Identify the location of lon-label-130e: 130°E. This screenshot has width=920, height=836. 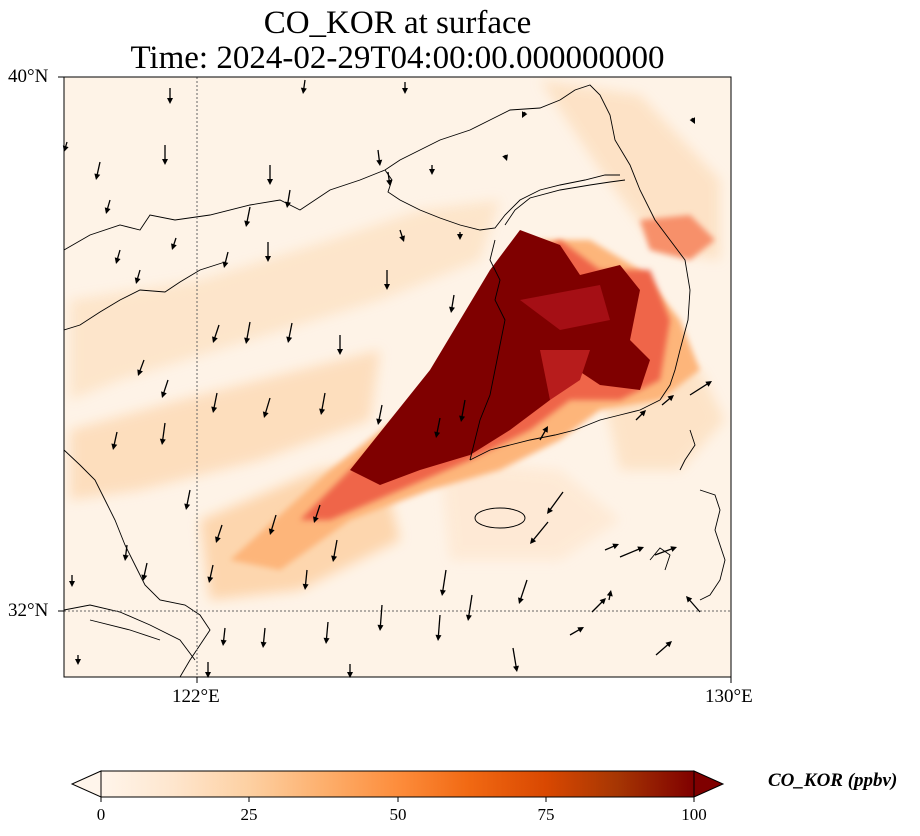
(729, 696).